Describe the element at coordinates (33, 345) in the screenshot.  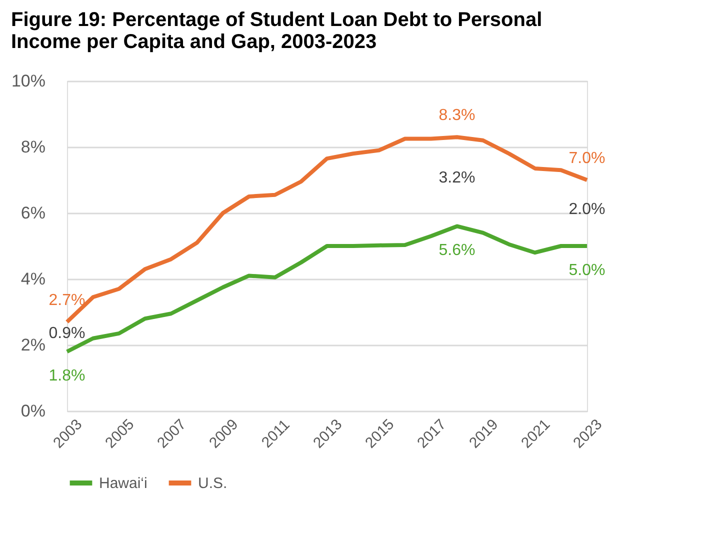
I see `y-tick-label: 2%` at that location.